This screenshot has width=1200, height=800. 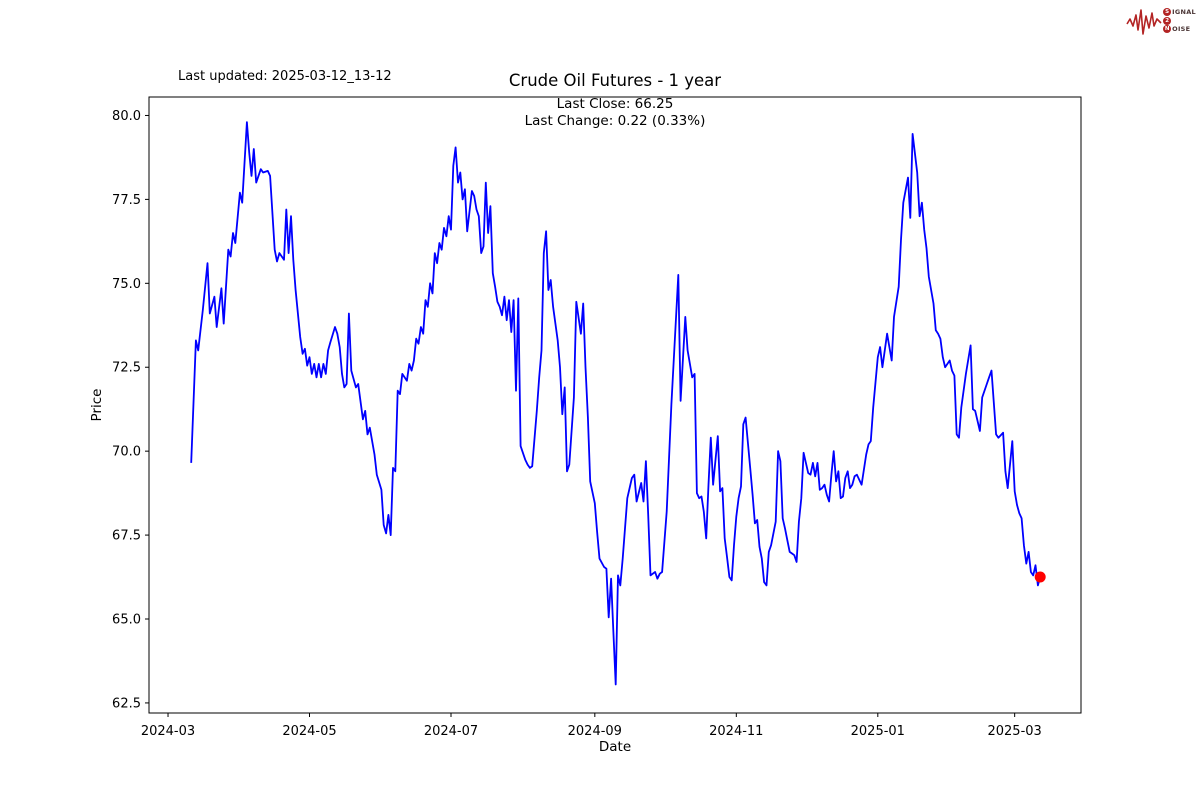 I want to click on x-tick-label: 2025-03, so click(x=1014, y=731).